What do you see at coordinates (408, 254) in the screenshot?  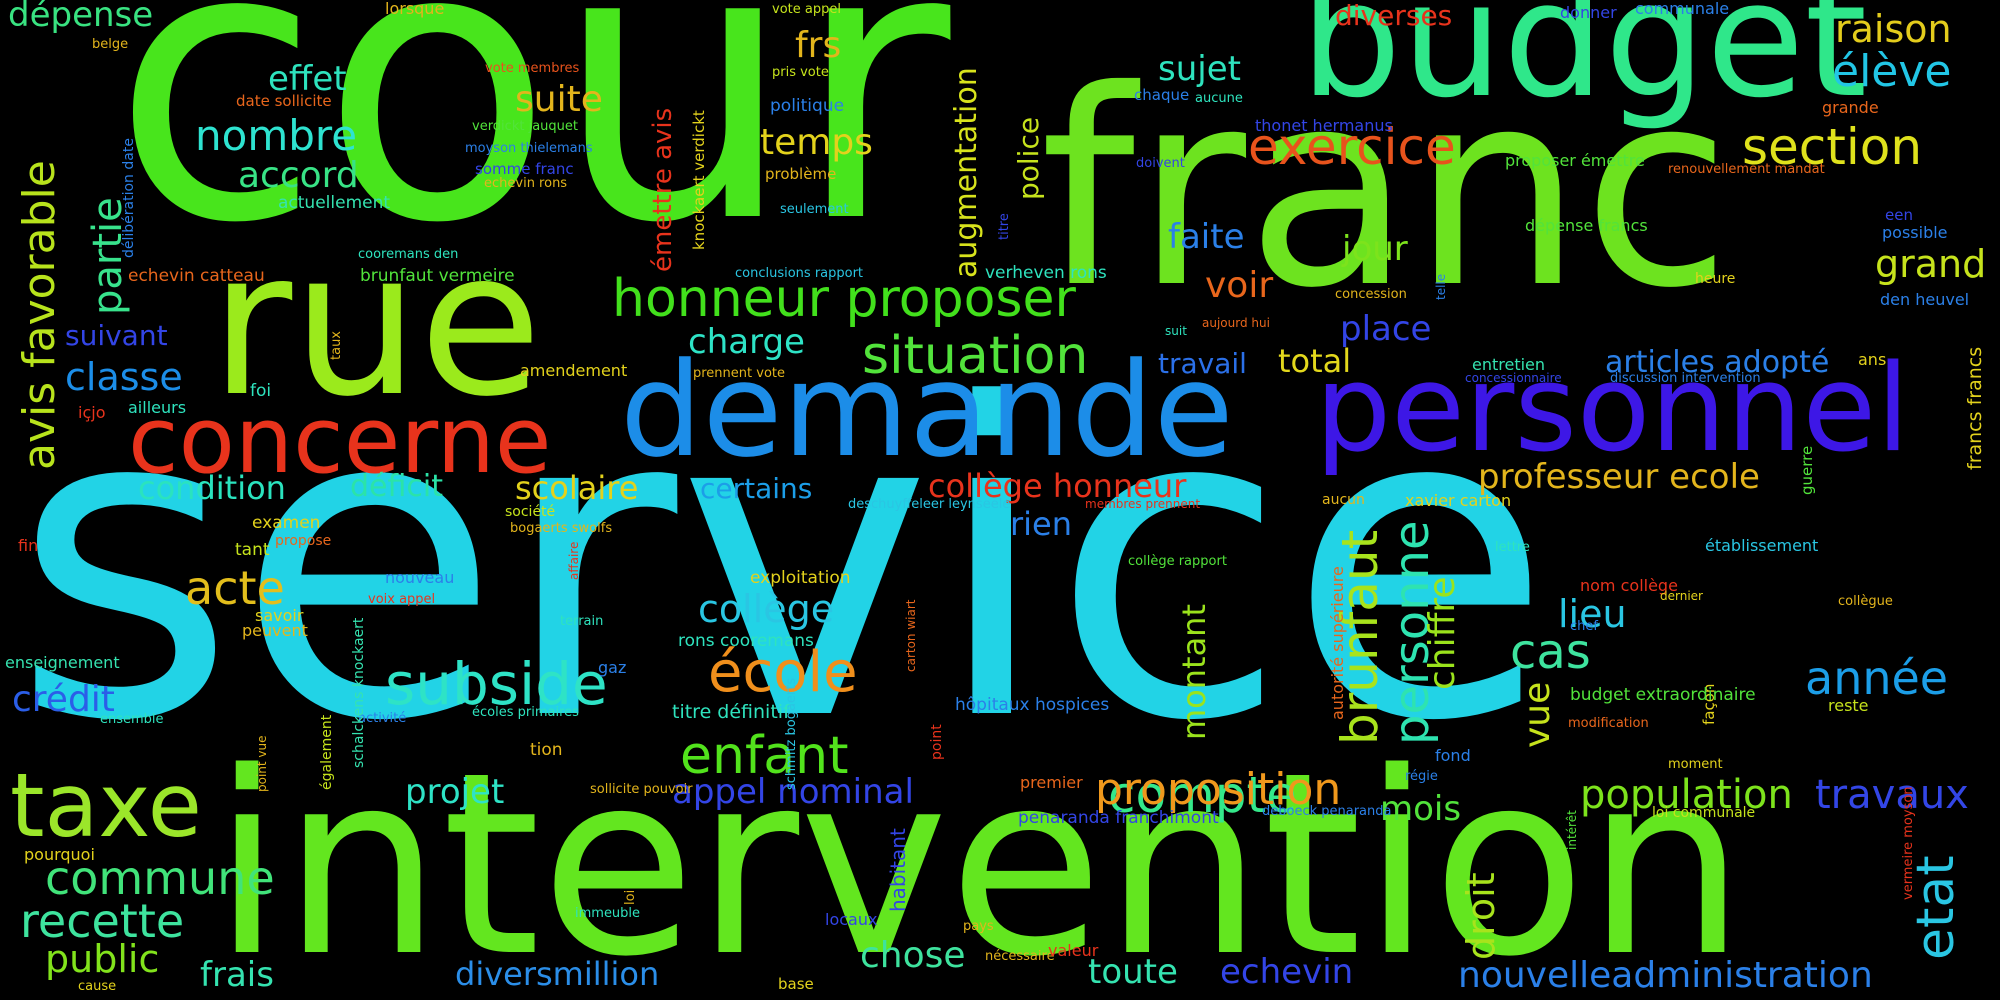 I see `word: cooremans den` at bounding box center [408, 254].